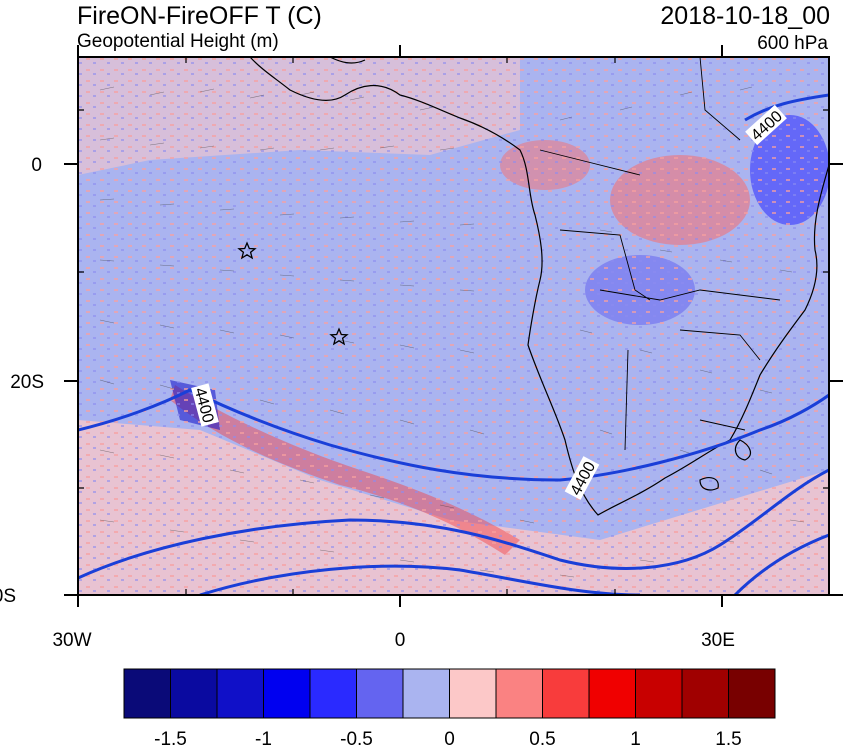  Describe the element at coordinates (660, 254) in the screenshot. I see `country-borders` at that location.